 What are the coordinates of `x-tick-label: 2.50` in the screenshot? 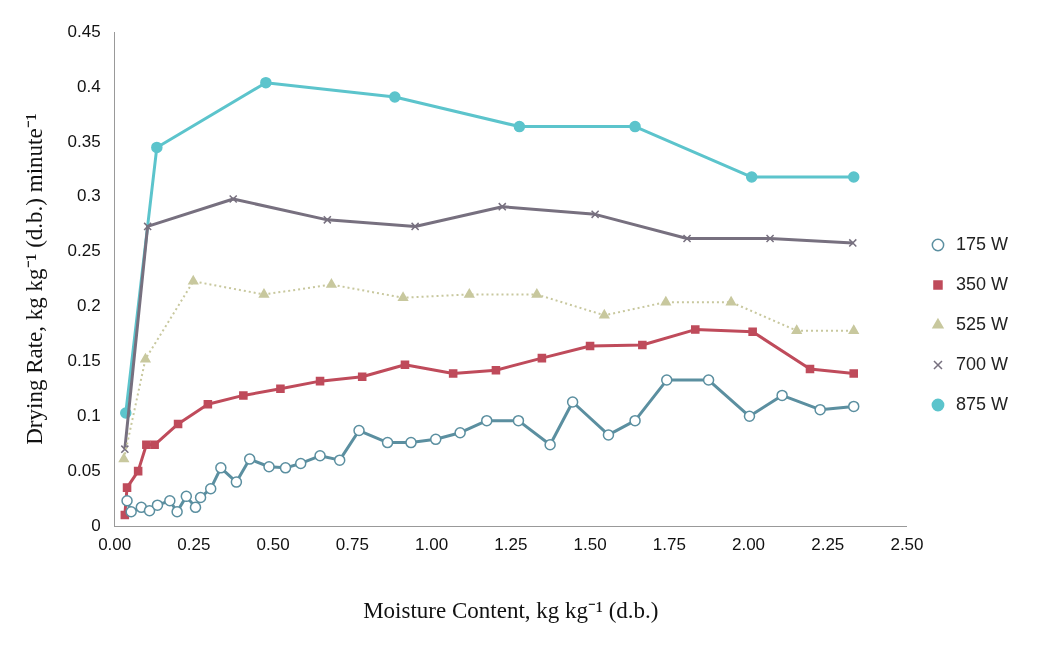 It's located at (907, 544).